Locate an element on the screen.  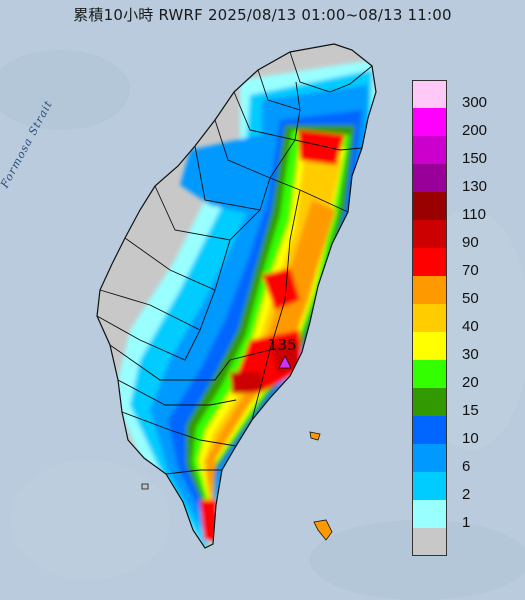
legend-label: 200 is located at coordinates (475, 130).